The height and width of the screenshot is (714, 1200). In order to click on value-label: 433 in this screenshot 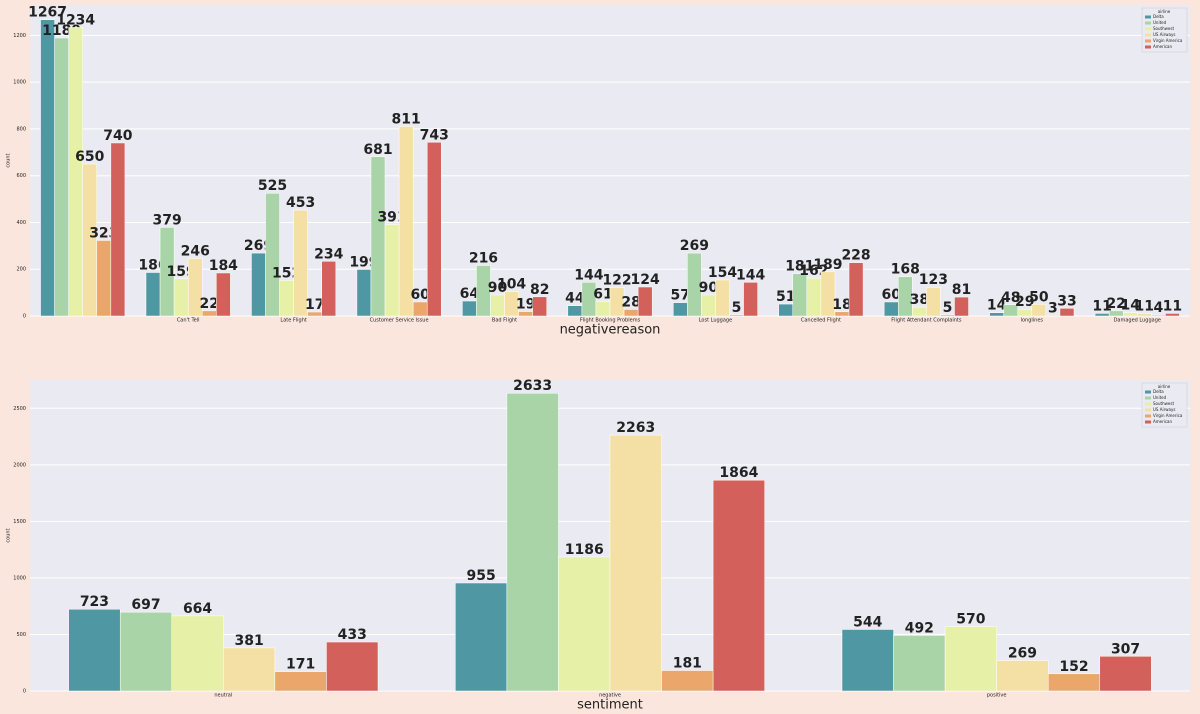, I will do `click(352, 635)`.